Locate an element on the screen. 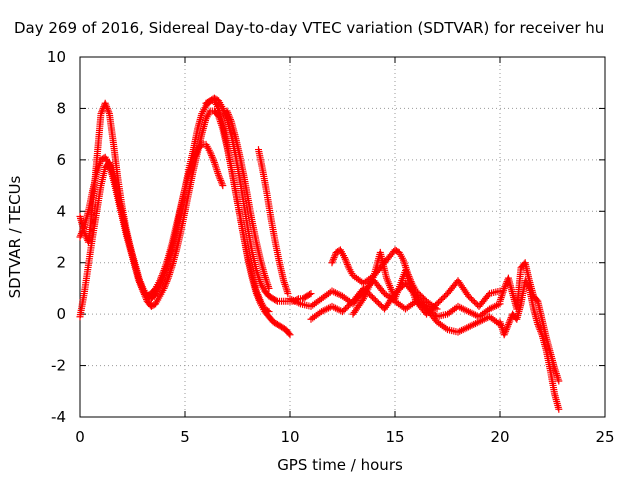 This screenshot has height=480, width=640. series-track-h is located at coordinates (405, 307).